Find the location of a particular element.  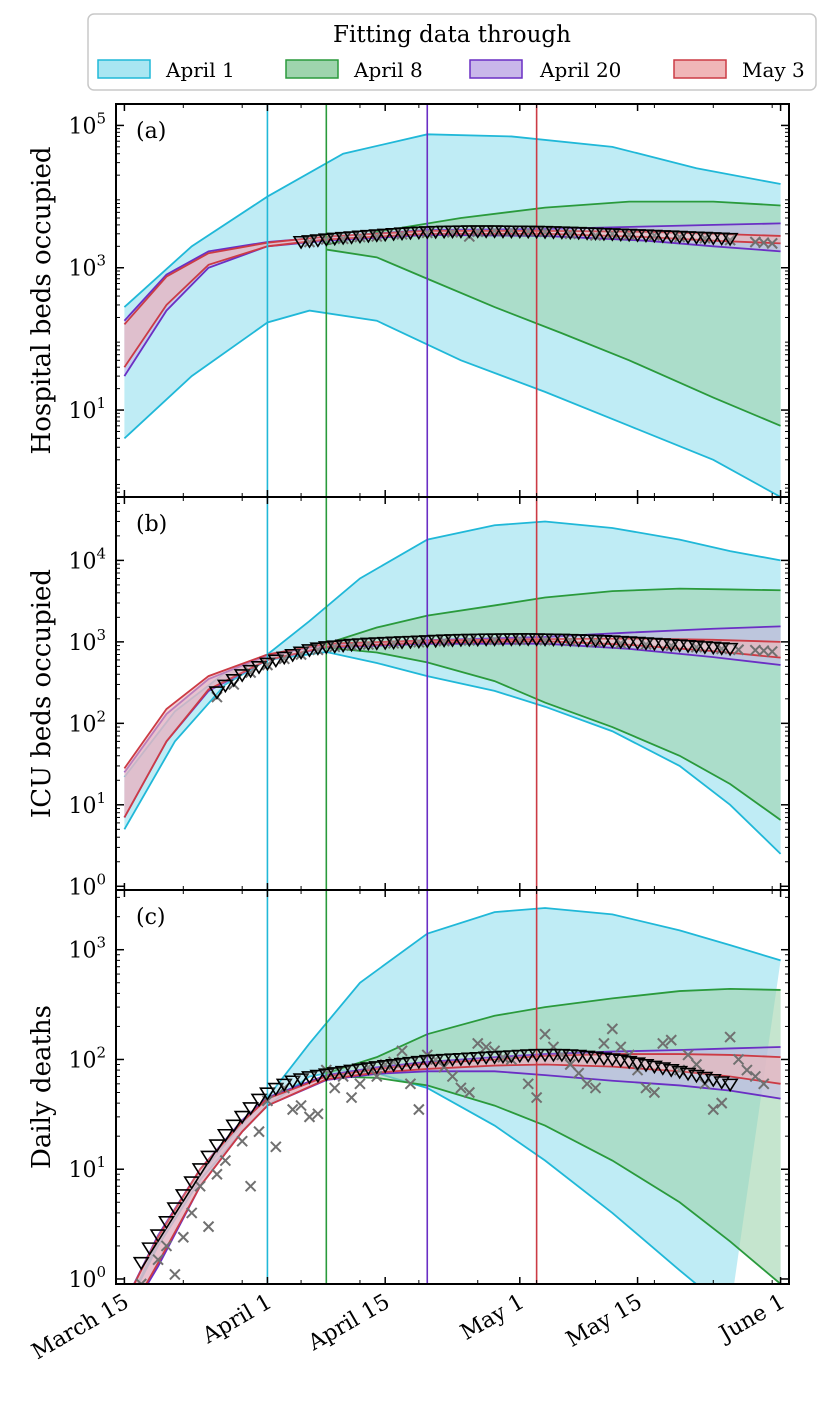

legend-entry-may-3: May 3 is located at coordinates (739, 70).